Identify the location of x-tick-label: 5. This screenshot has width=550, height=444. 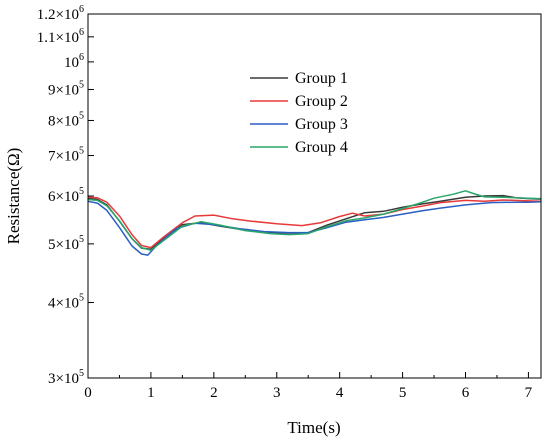
(403, 393).